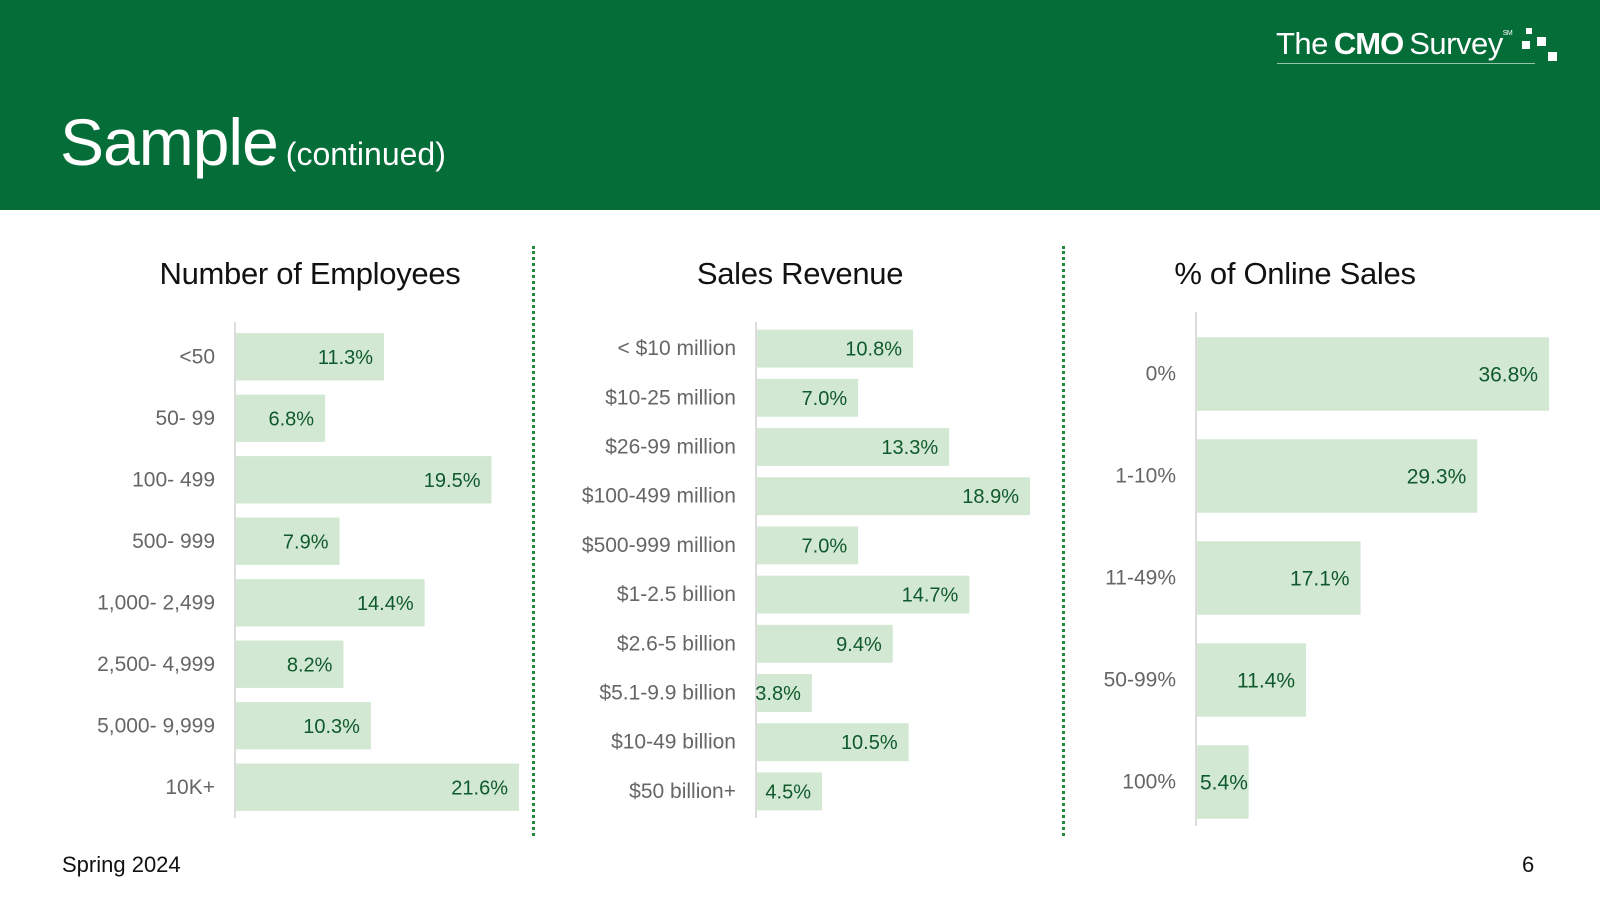 Image resolution: width=1600 pixels, height=900 pixels. What do you see at coordinates (310, 273) in the screenshot?
I see `chart-title-employees: Number of Employees` at bounding box center [310, 273].